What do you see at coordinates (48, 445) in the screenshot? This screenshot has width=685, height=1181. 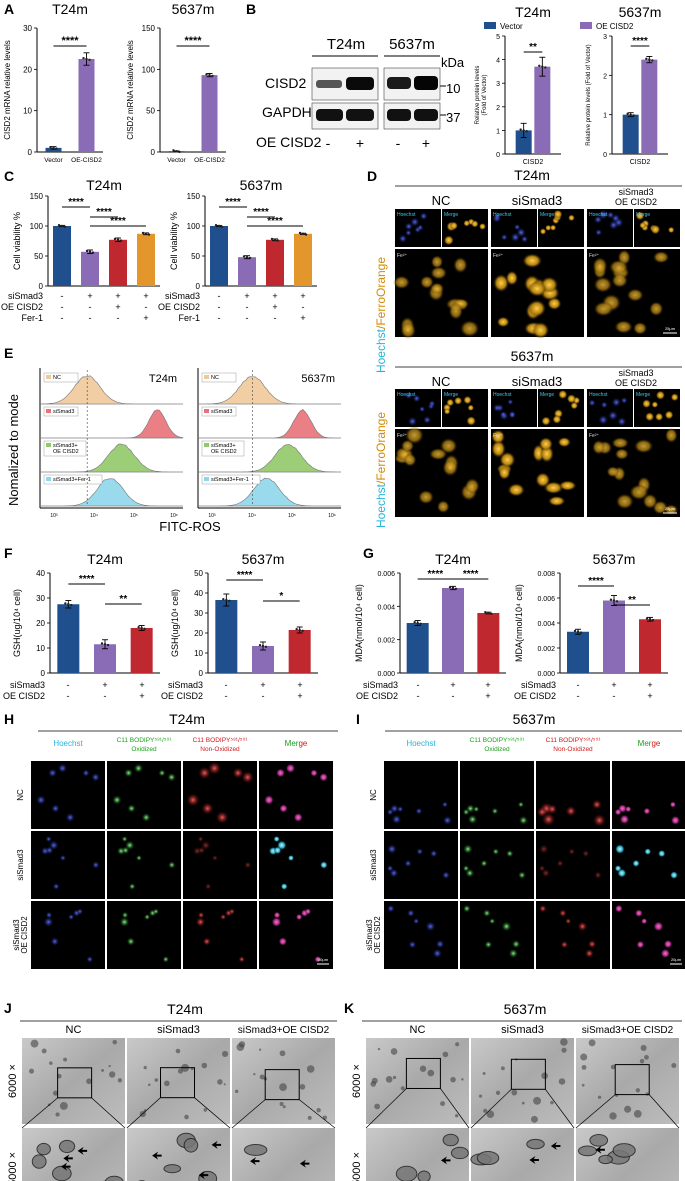 I see `track-swatch` at bounding box center [48, 445].